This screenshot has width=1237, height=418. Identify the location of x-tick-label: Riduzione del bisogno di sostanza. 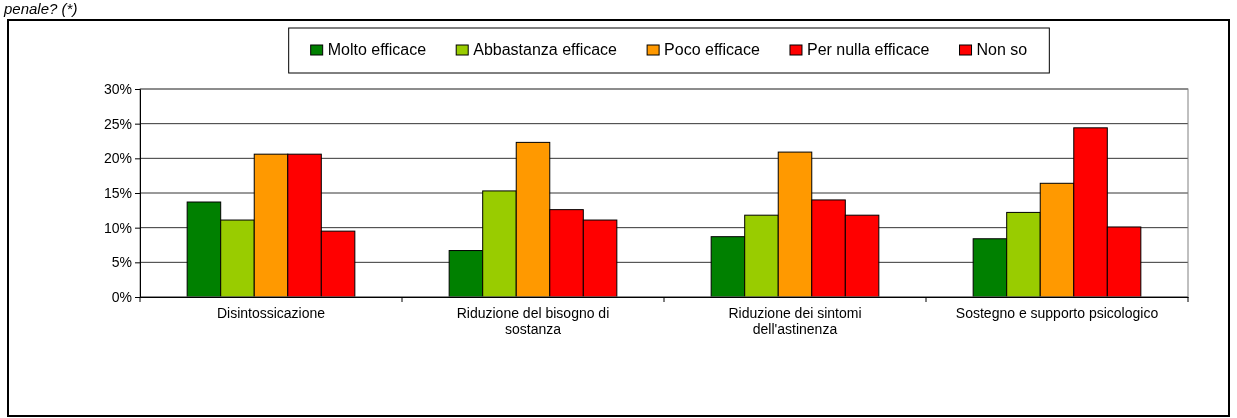
(533, 321).